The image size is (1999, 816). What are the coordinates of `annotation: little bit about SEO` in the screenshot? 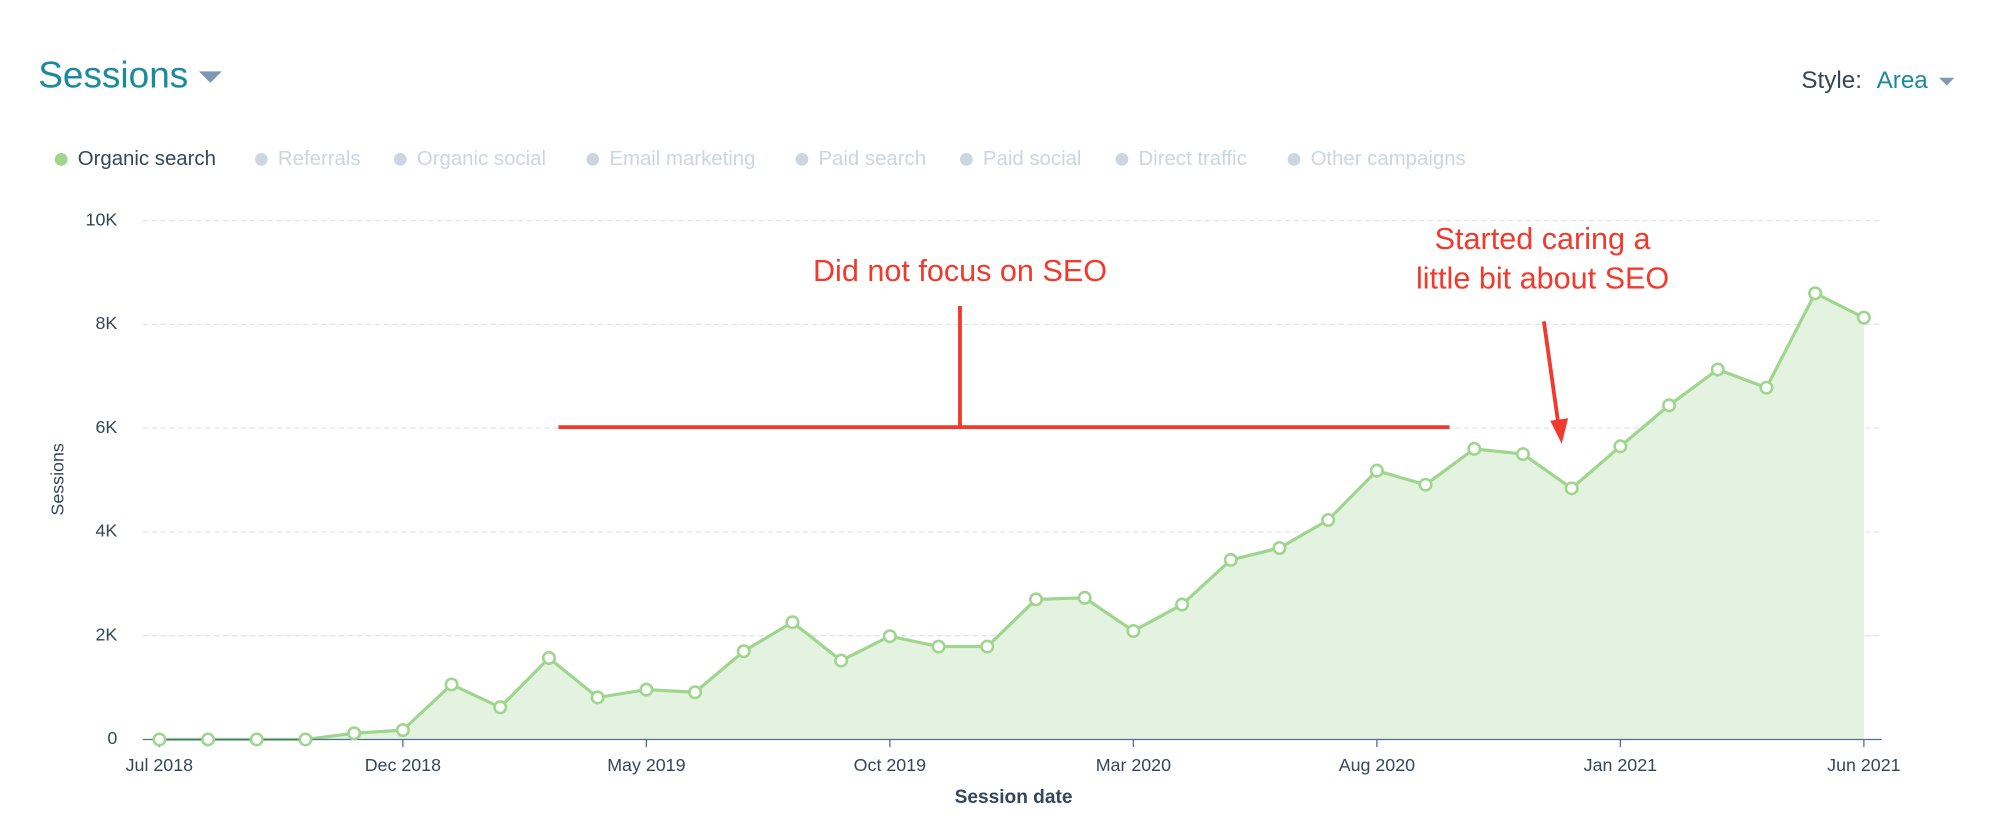 It's located at (1542, 279).